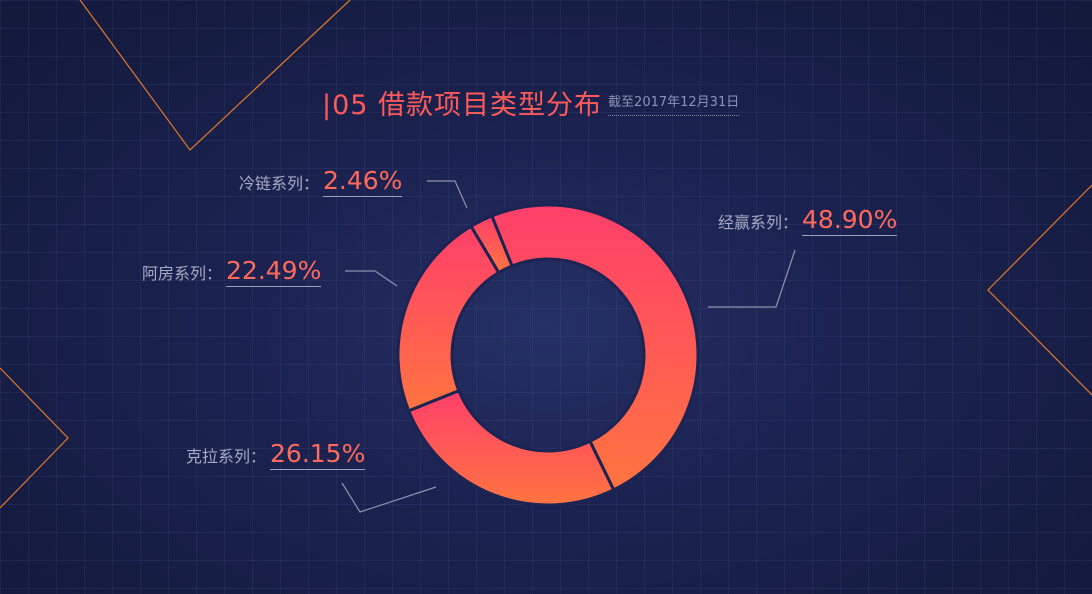  What do you see at coordinates (371, 278) in the screenshot?
I see `leader-line-afang` at bounding box center [371, 278].